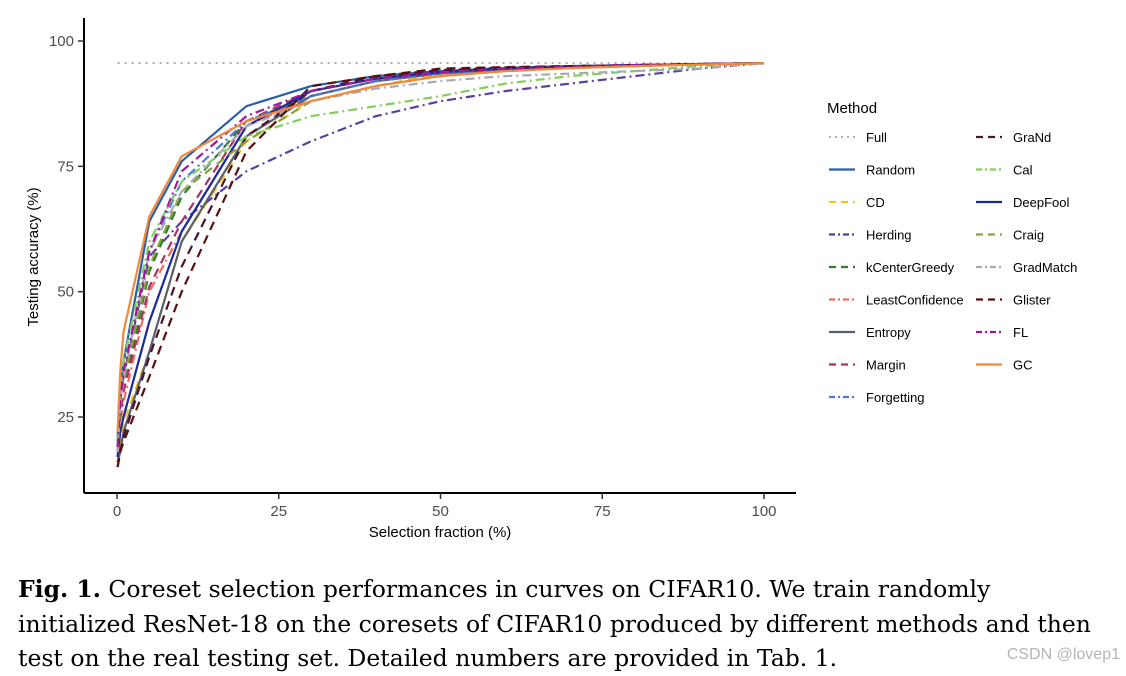 This screenshot has height=676, width=1126. I want to click on x-tick-label: 100, so click(763, 511).